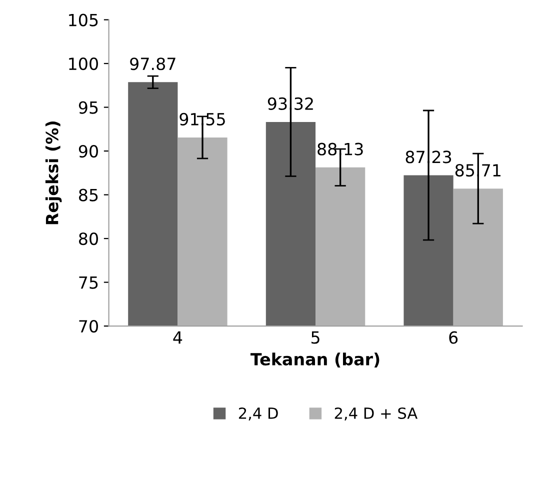 This screenshot has width=544, height=494. I want to click on y-tick-label: 90, so click(88, 151).